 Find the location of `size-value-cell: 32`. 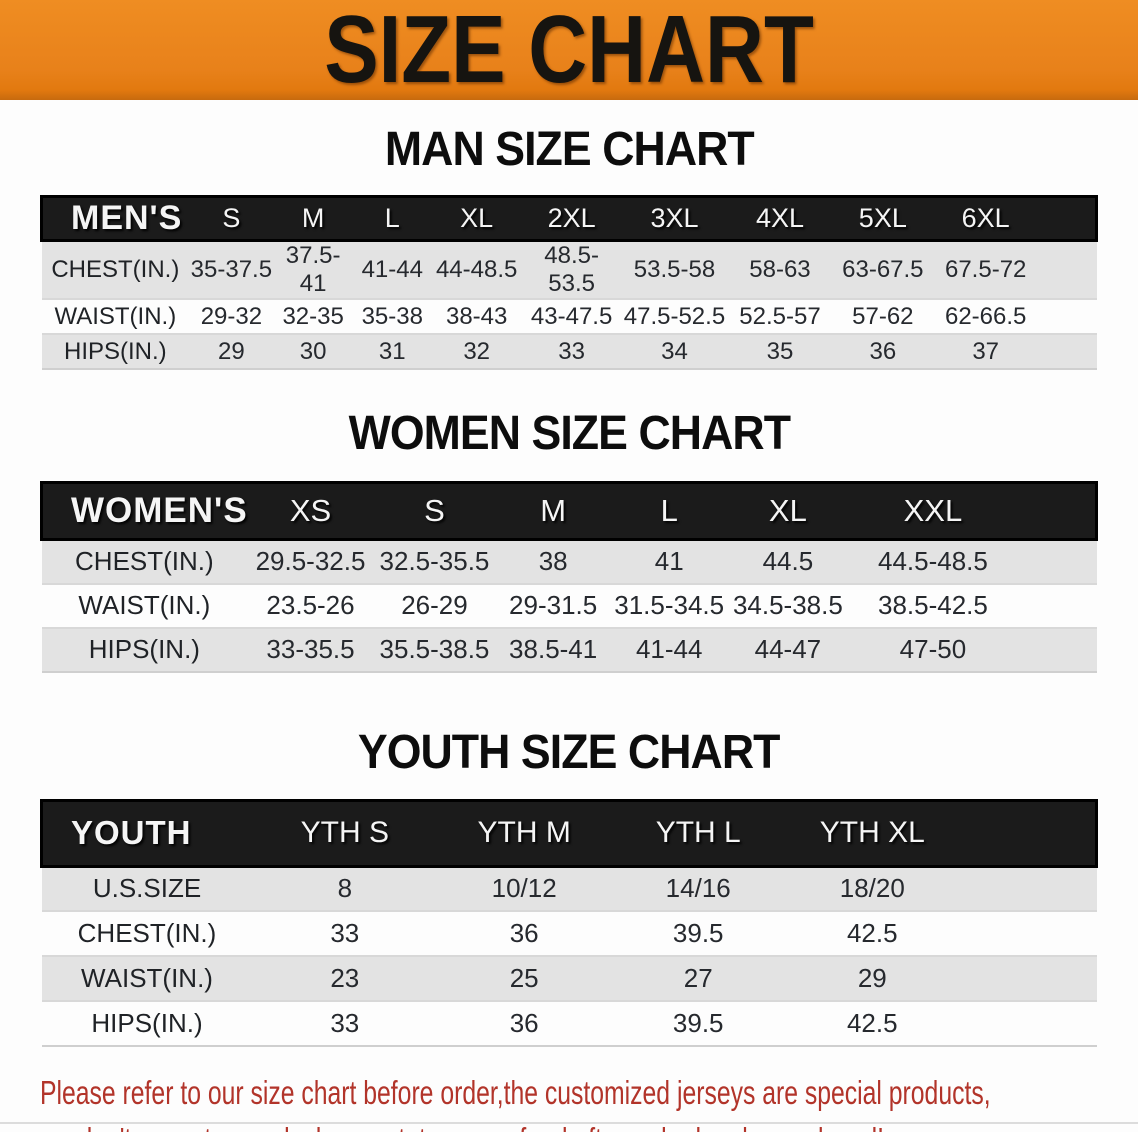

size-value-cell: 32 is located at coordinates (476, 351).